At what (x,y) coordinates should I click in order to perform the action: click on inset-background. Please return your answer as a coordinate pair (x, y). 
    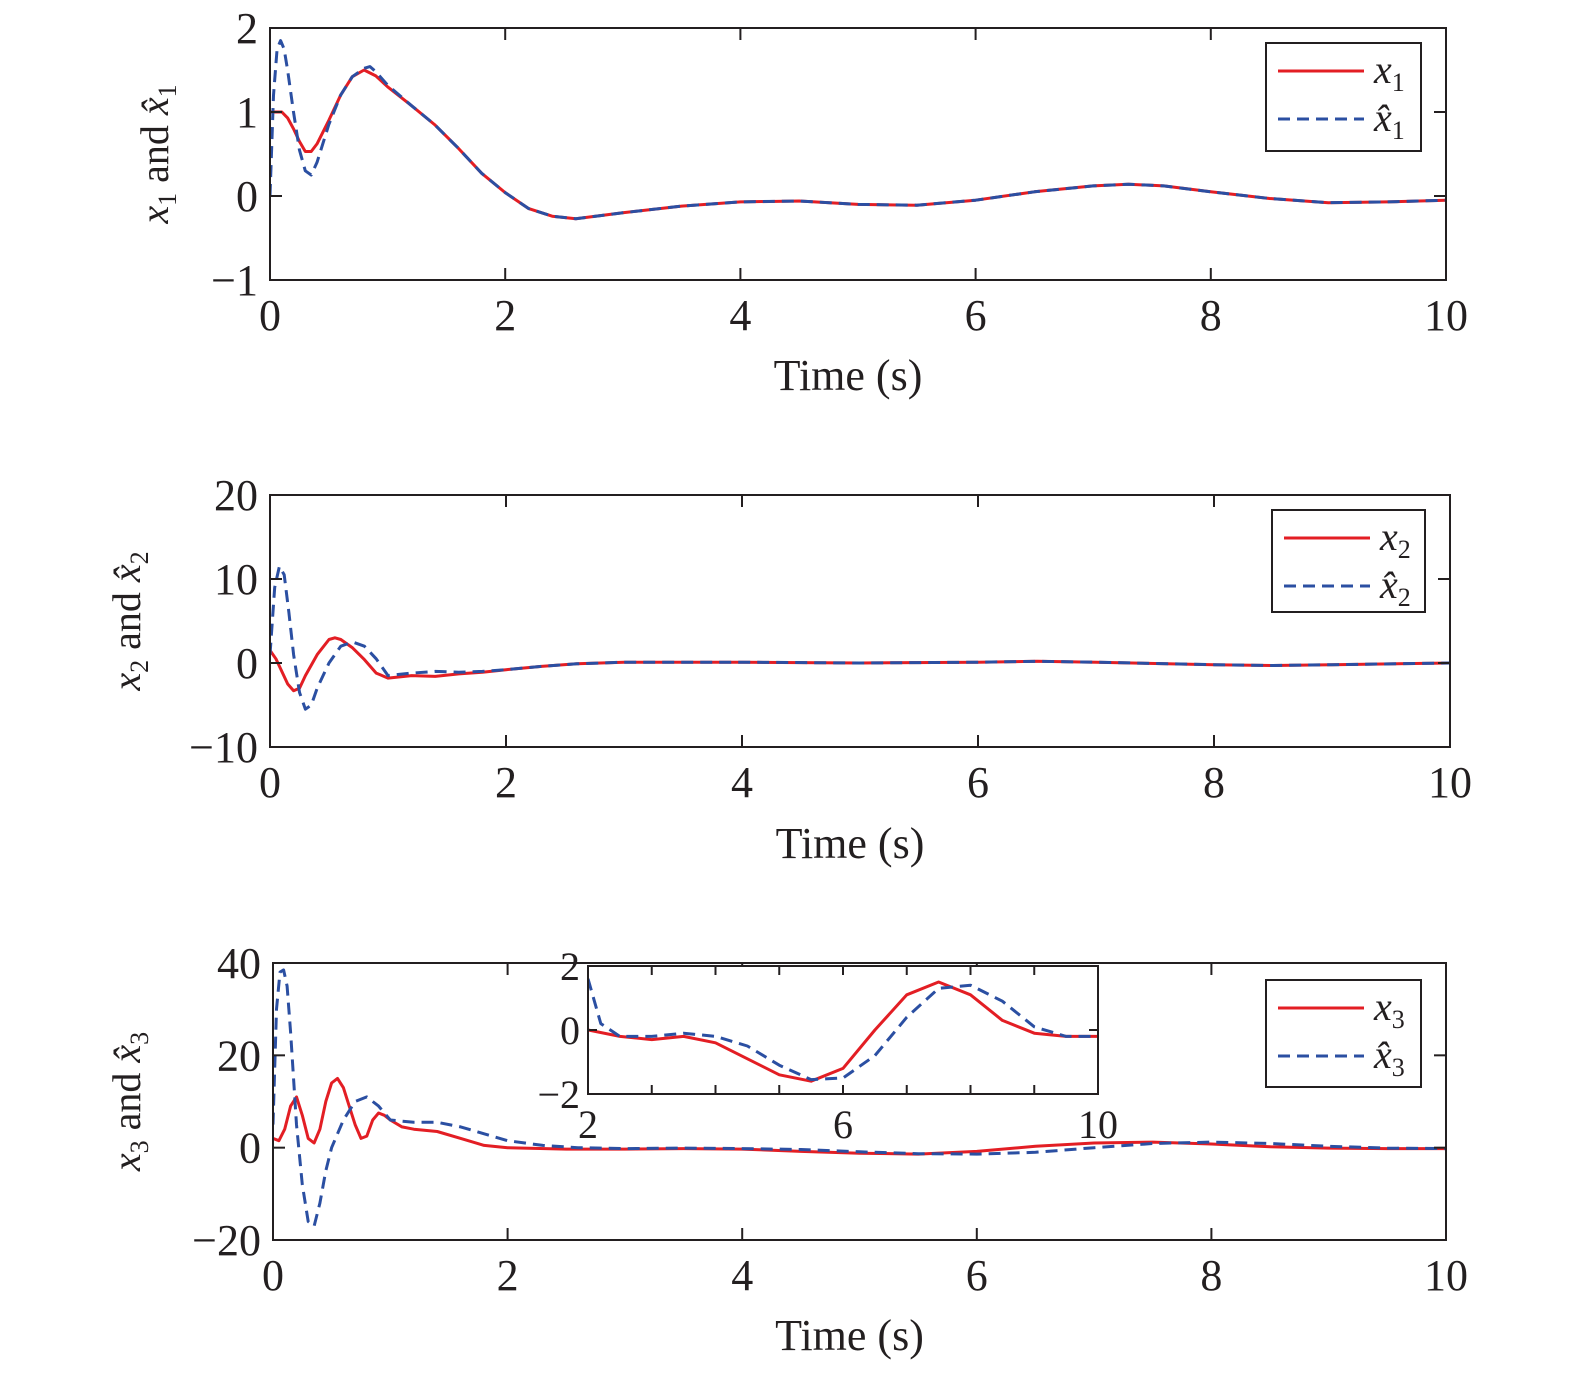
    Looking at the image, I should click on (843, 1030).